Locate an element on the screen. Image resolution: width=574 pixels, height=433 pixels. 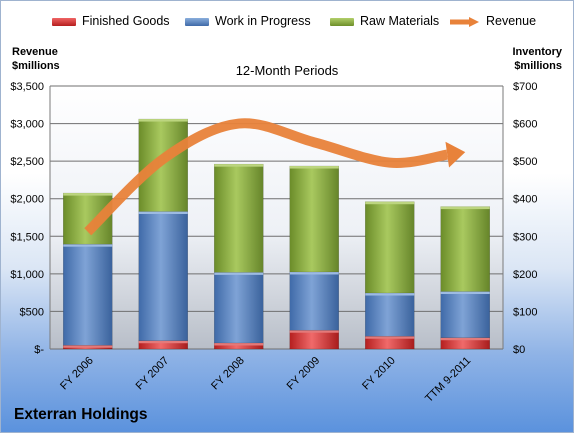
legend-swatch-finished-goods is located at coordinates (64, 21).